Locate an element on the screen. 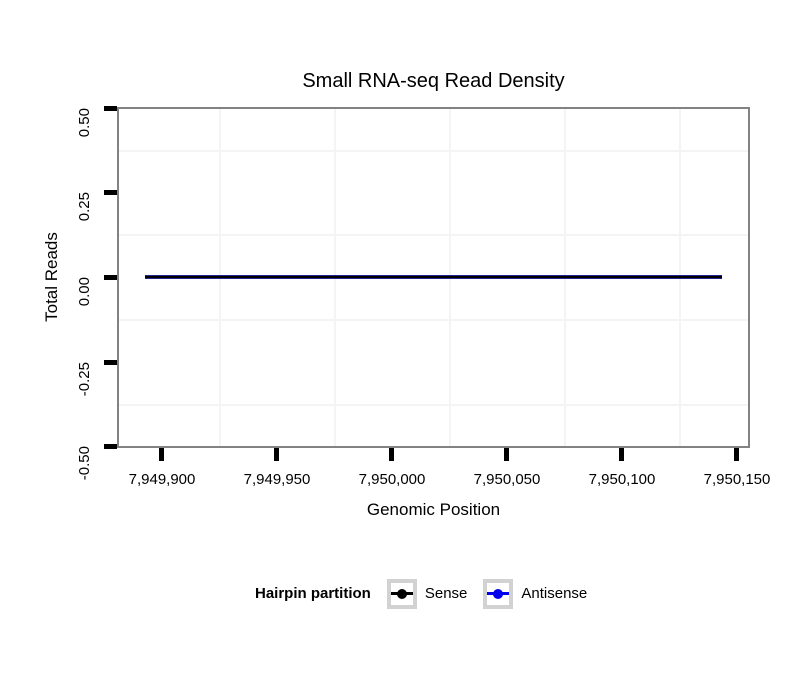 The image size is (810, 690). antisense-point-icon is located at coordinates (498, 593).